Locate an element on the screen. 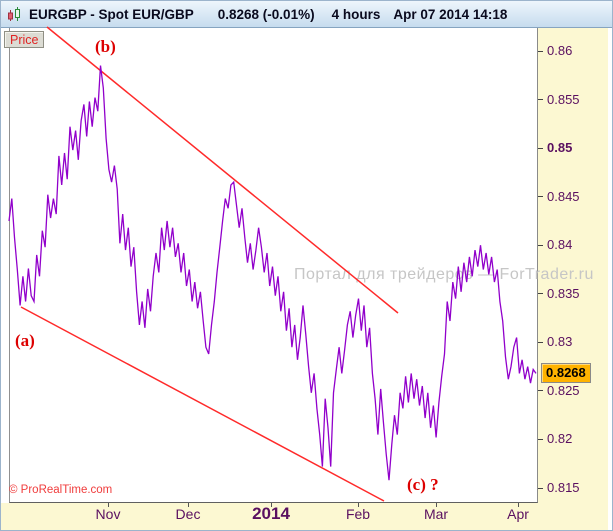 This screenshot has width=613, height=531. wave-label-b: (b) is located at coordinates (105, 46).